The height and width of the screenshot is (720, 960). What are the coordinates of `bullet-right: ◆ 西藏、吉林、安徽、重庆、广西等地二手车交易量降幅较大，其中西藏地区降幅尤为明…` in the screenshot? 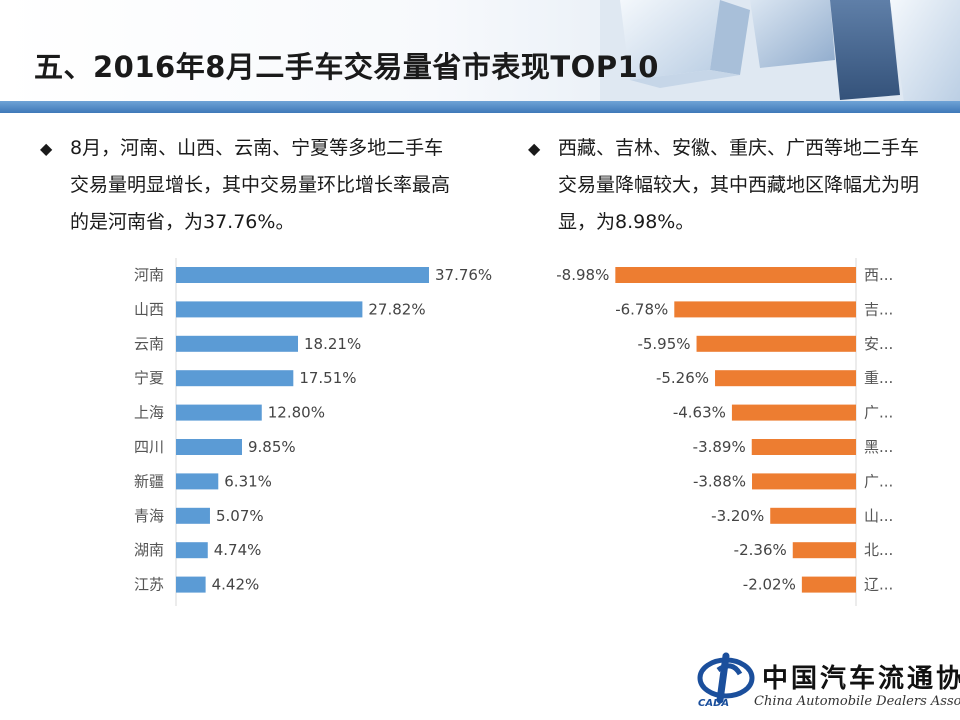 It's located at (728, 185).